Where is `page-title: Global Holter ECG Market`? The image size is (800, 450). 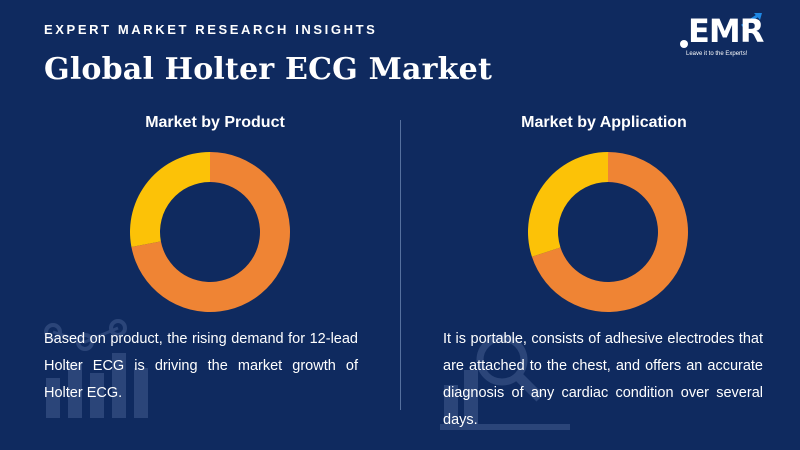 page-title: Global Holter ECG Market is located at coordinates (268, 69).